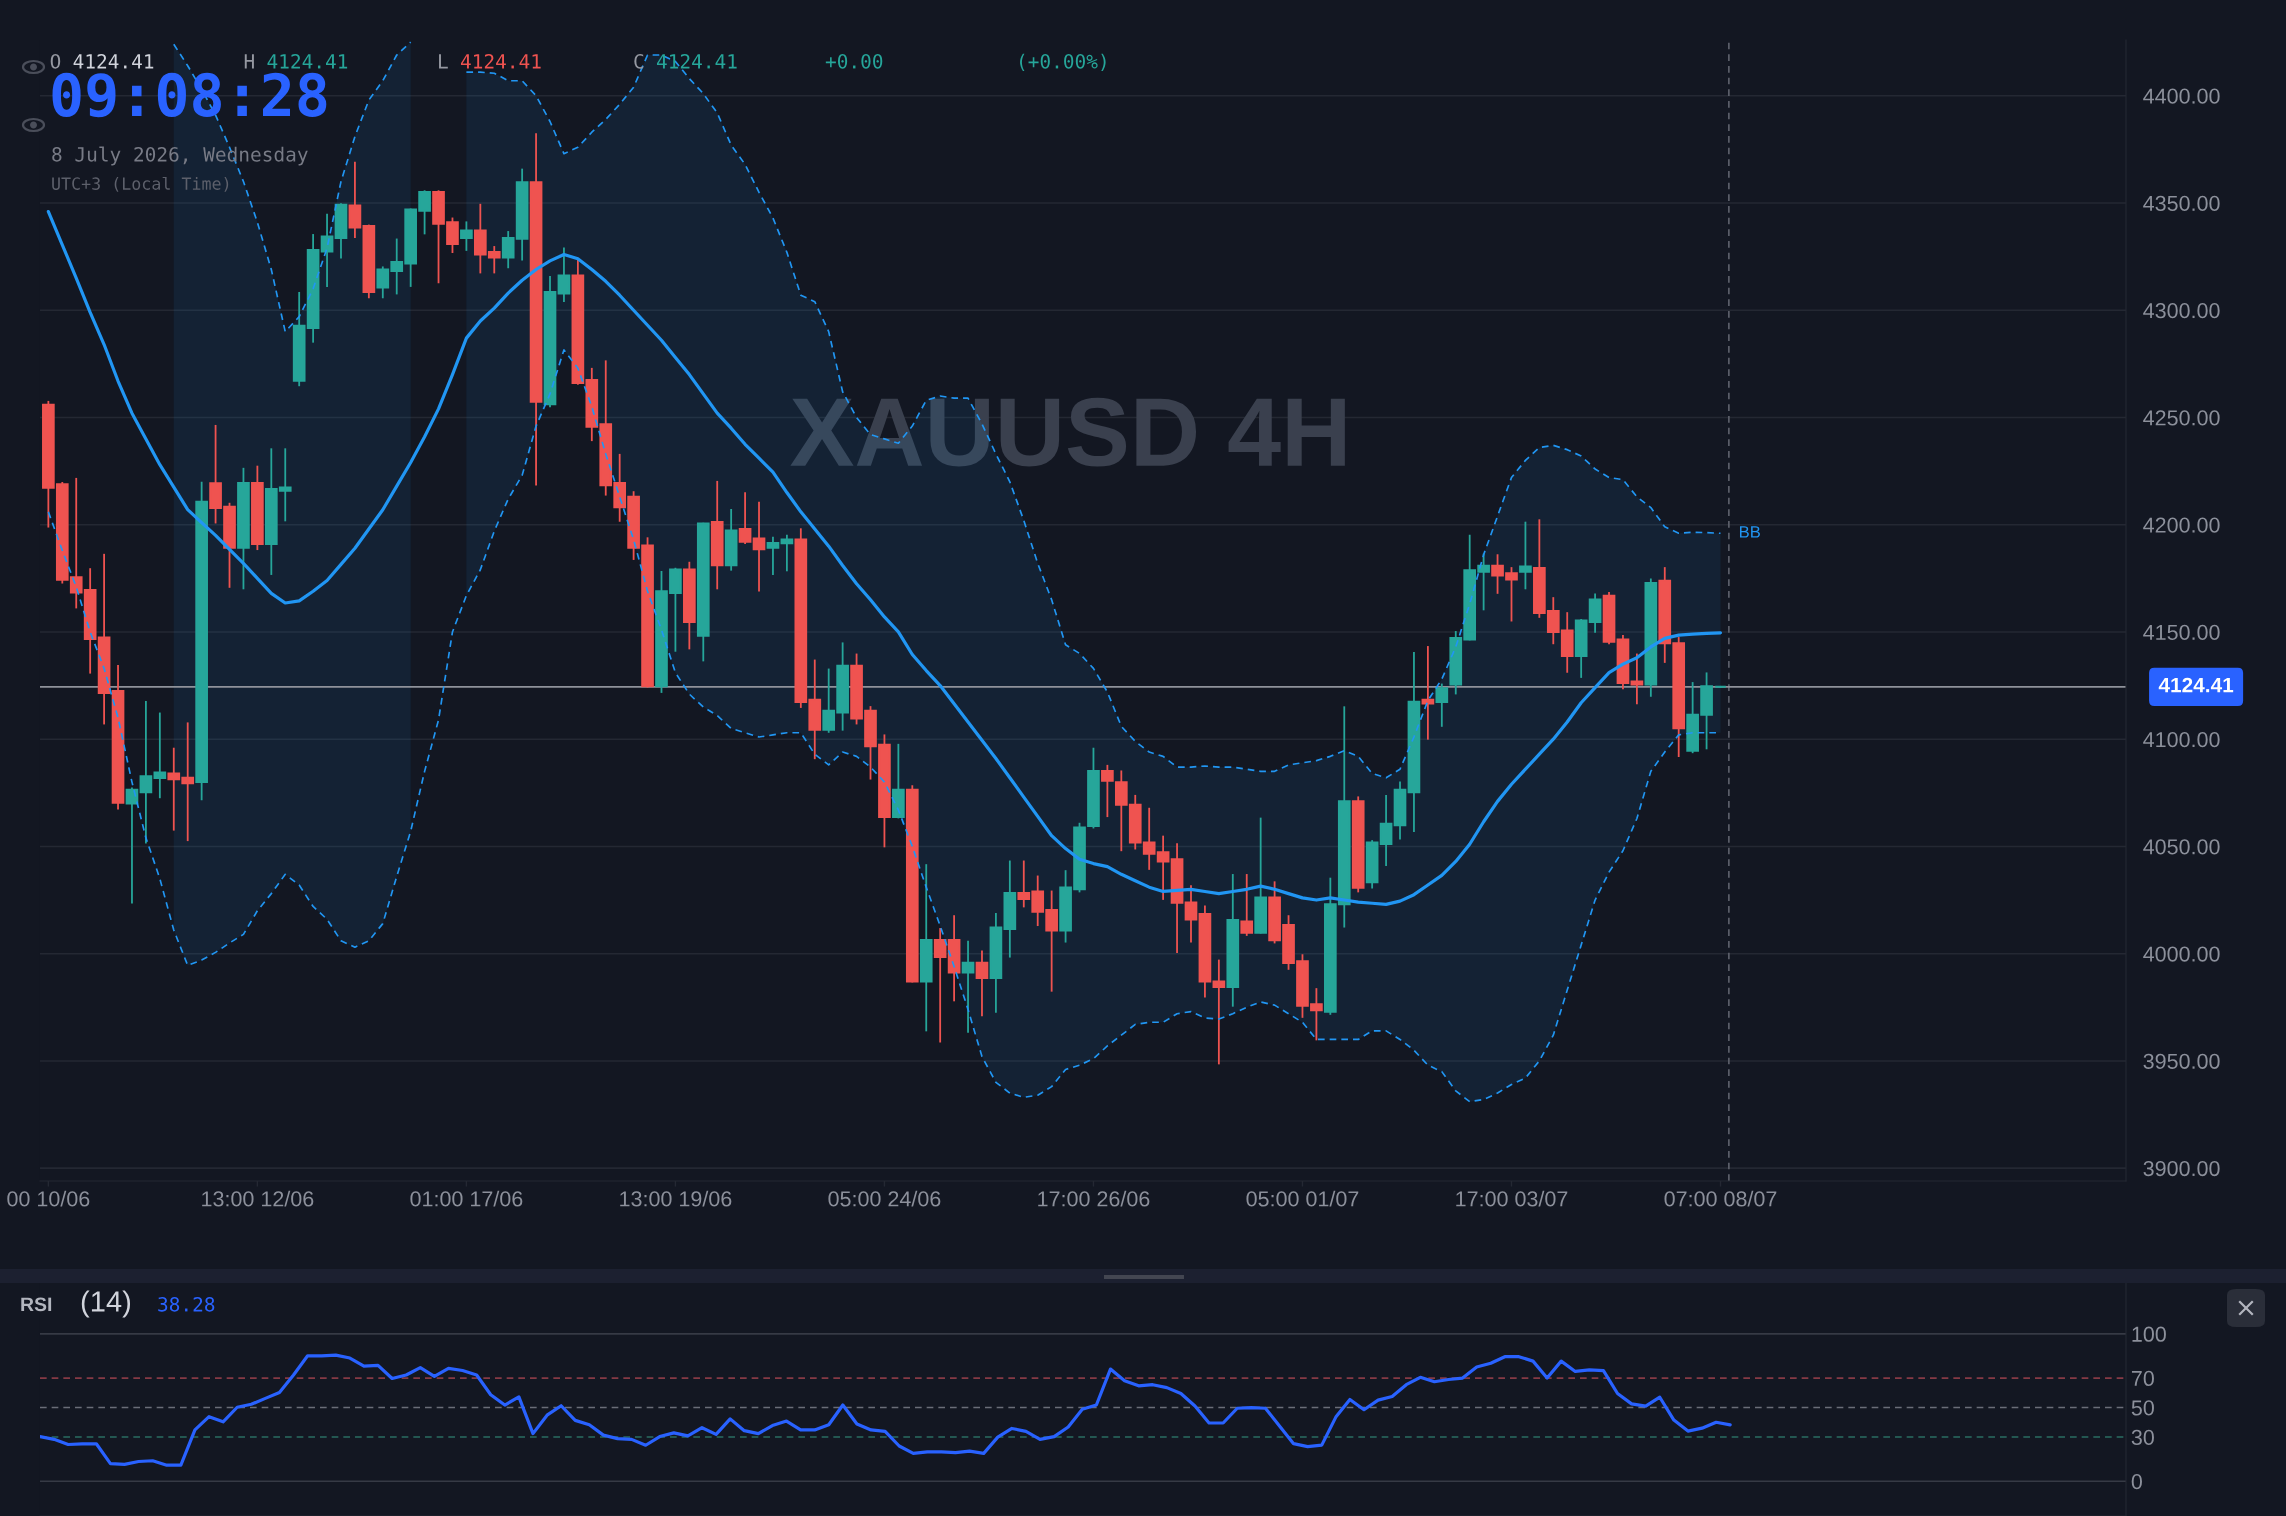  Describe the element at coordinates (258, 1198) in the screenshot. I see `x-tick-label: 13:00 12/06` at that location.